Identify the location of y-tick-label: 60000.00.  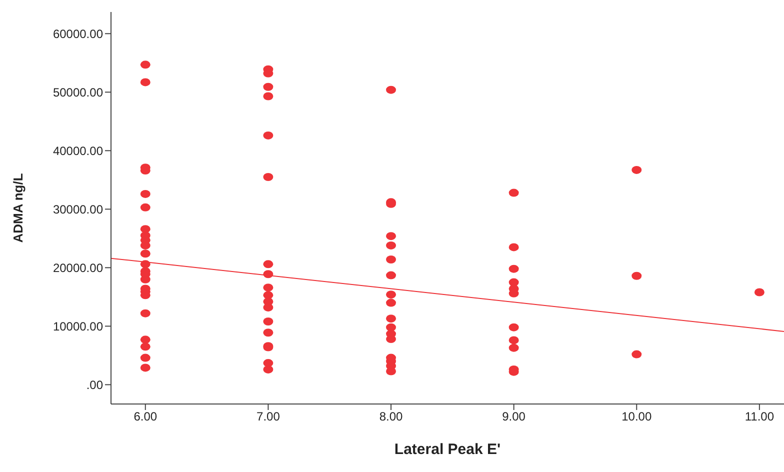
(78, 33).